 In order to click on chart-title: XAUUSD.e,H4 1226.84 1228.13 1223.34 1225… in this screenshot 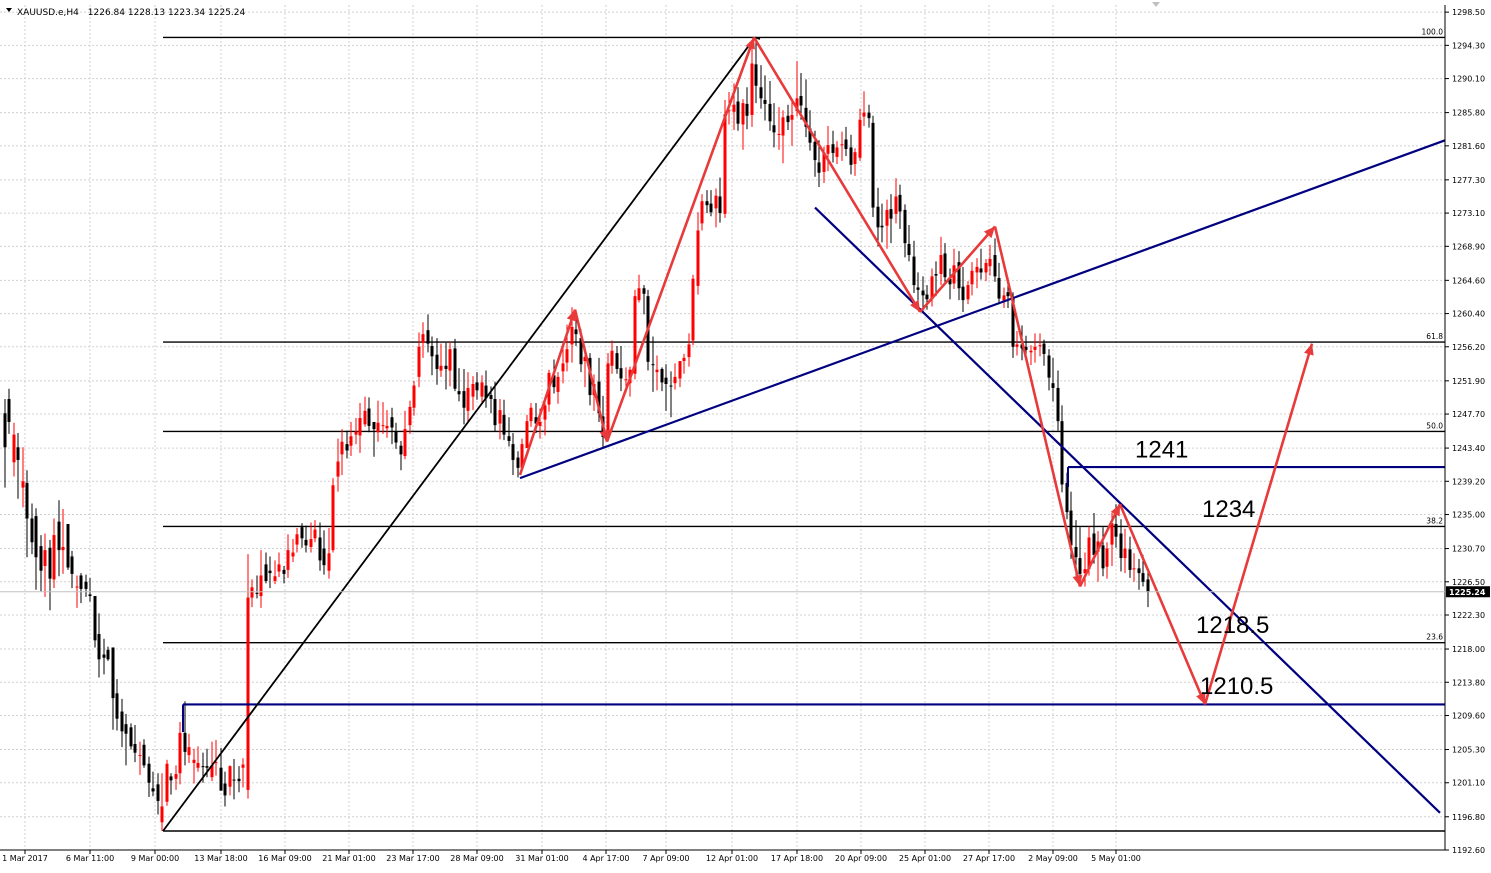, I will do `click(131, 13)`.